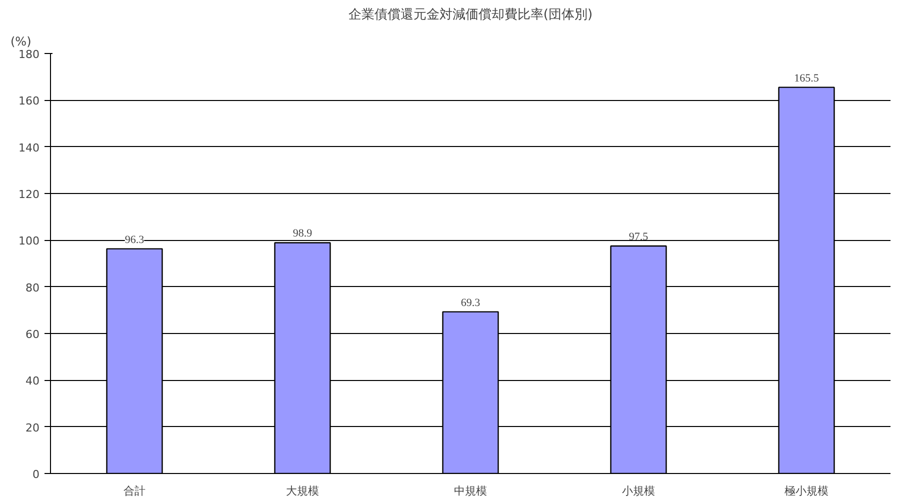  What do you see at coordinates (36, 474) in the screenshot?
I see `y-tick-label: 0` at bounding box center [36, 474].